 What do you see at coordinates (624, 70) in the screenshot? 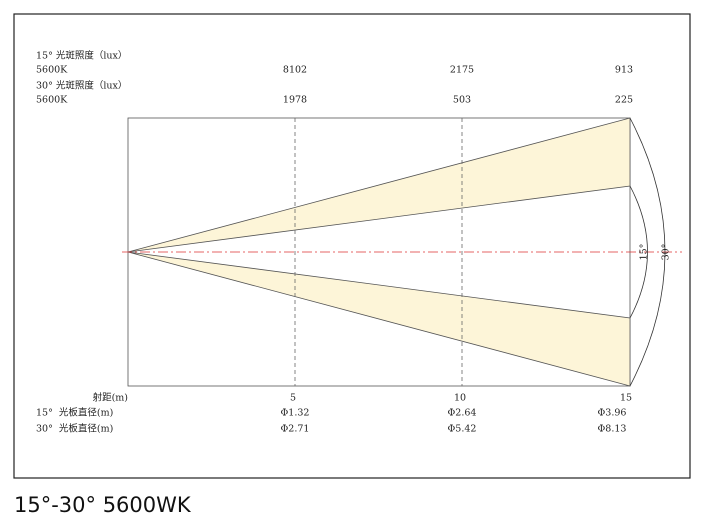
I see `illuminance-value: 913` at bounding box center [624, 70].